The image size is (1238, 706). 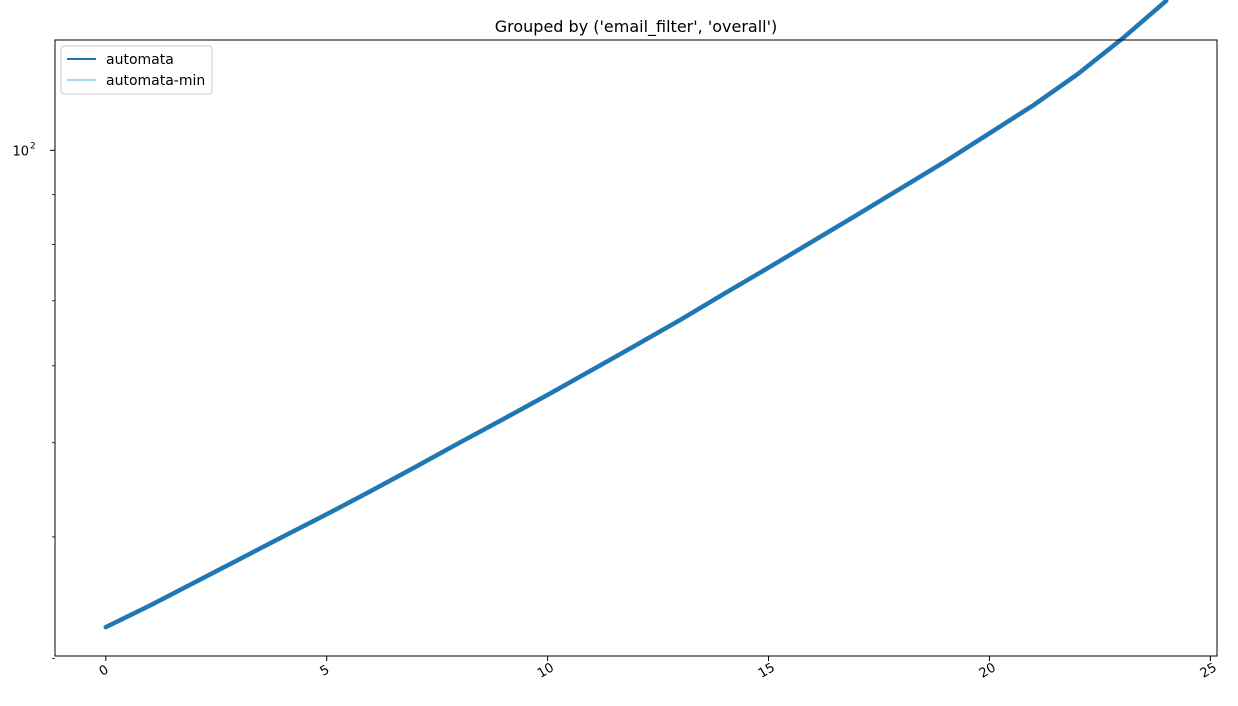 I want to click on x-tick-label: 20, so click(x=988, y=670).